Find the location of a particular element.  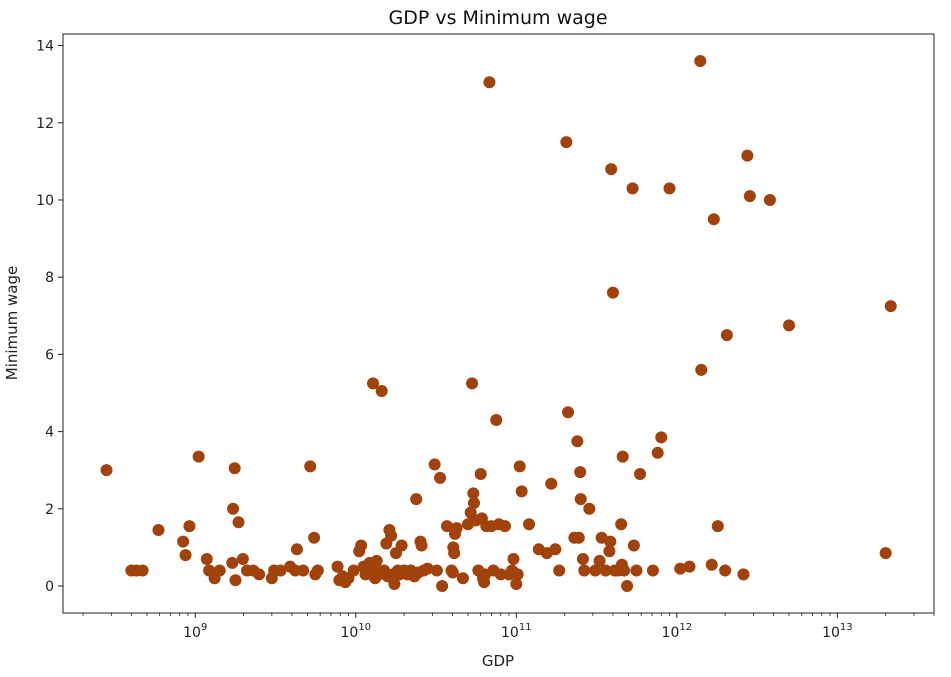

x-tick-label: 1012 is located at coordinates (677, 631).